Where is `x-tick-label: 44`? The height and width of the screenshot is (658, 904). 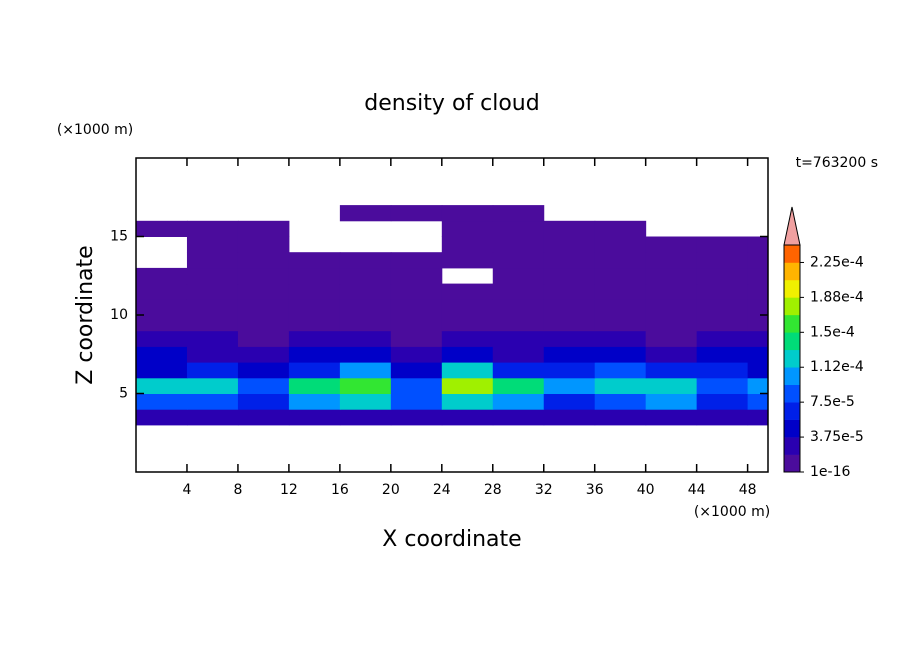 x-tick-label: 44 is located at coordinates (697, 490).